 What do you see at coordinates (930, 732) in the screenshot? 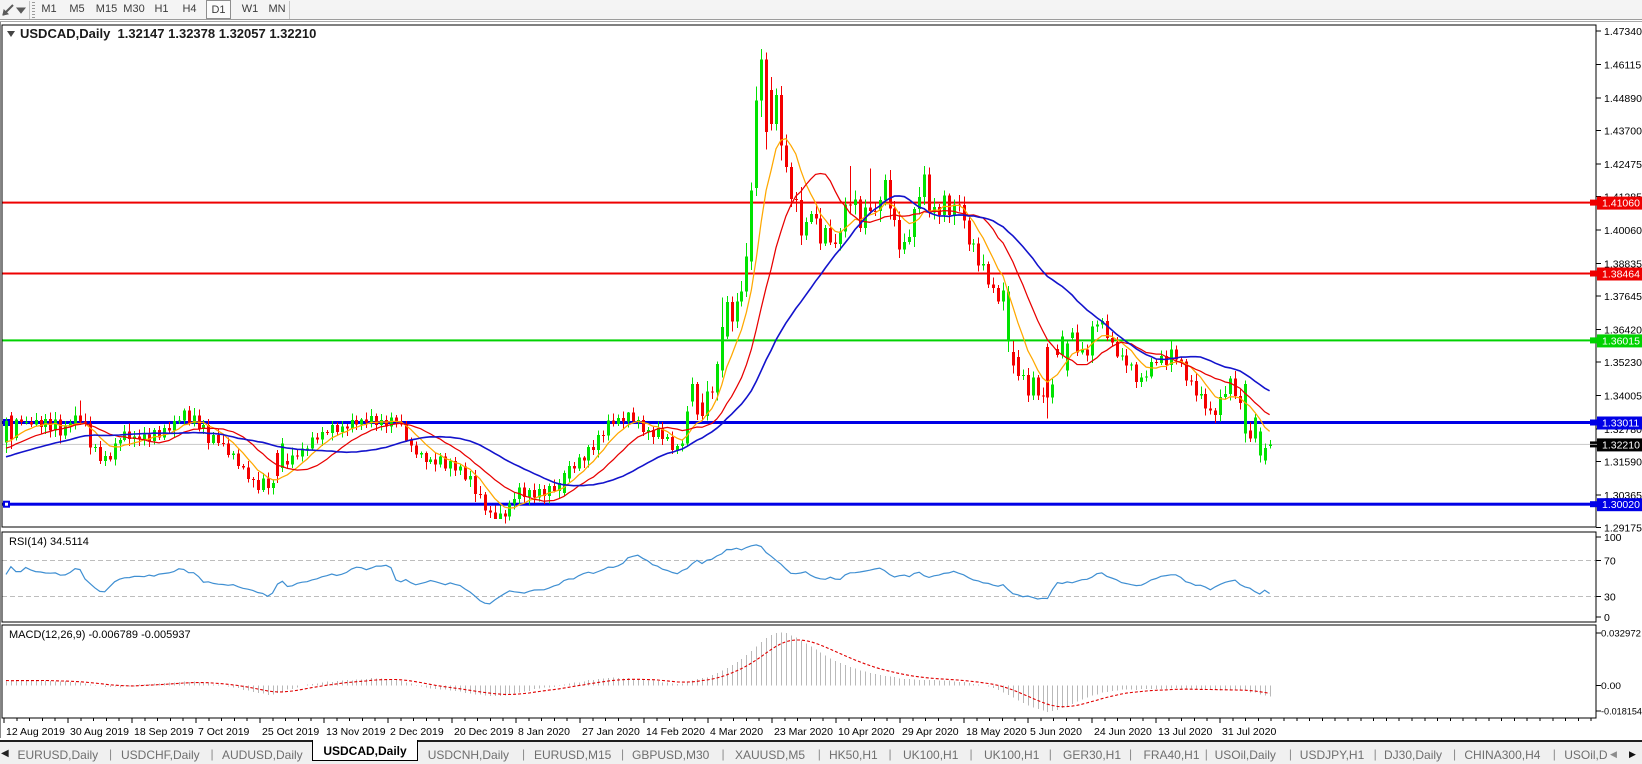
I see `svg-text: 29 Apr 2020` at bounding box center [930, 732].